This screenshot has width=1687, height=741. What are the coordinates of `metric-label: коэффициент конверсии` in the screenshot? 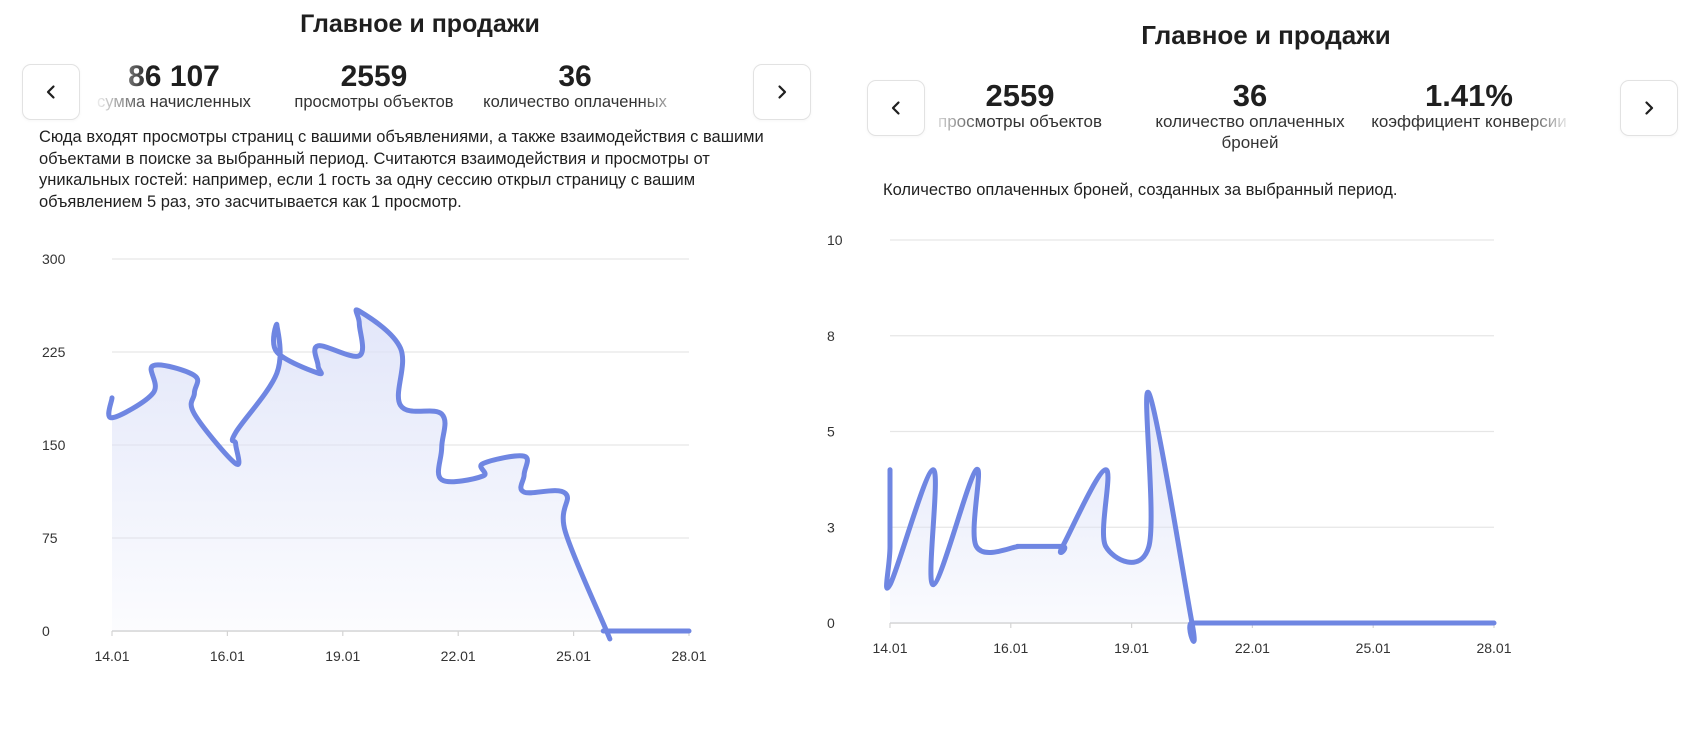 It's located at (1469, 121).